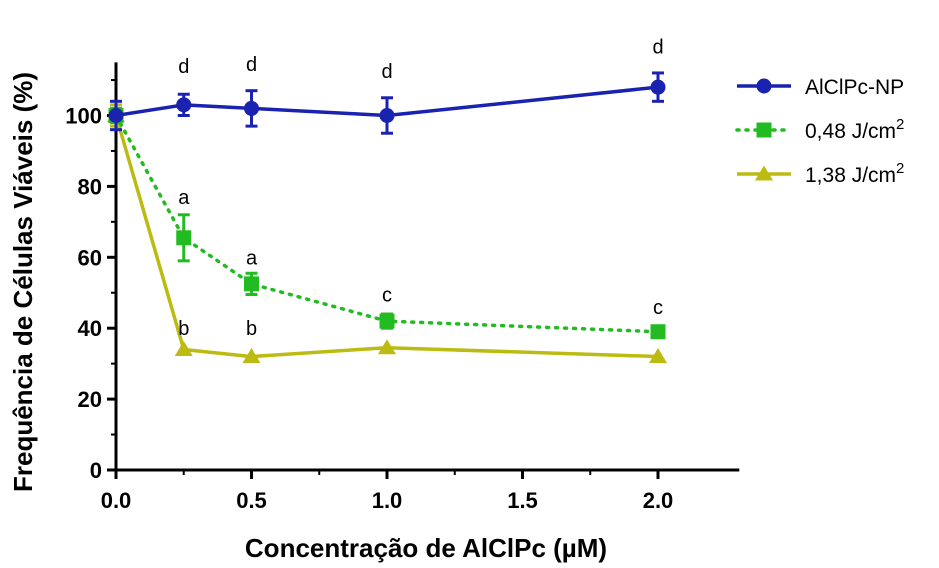  Describe the element at coordinates (426, 548) in the screenshot. I see `x-axis-title: Concentração de AlClPc (µM)` at that location.